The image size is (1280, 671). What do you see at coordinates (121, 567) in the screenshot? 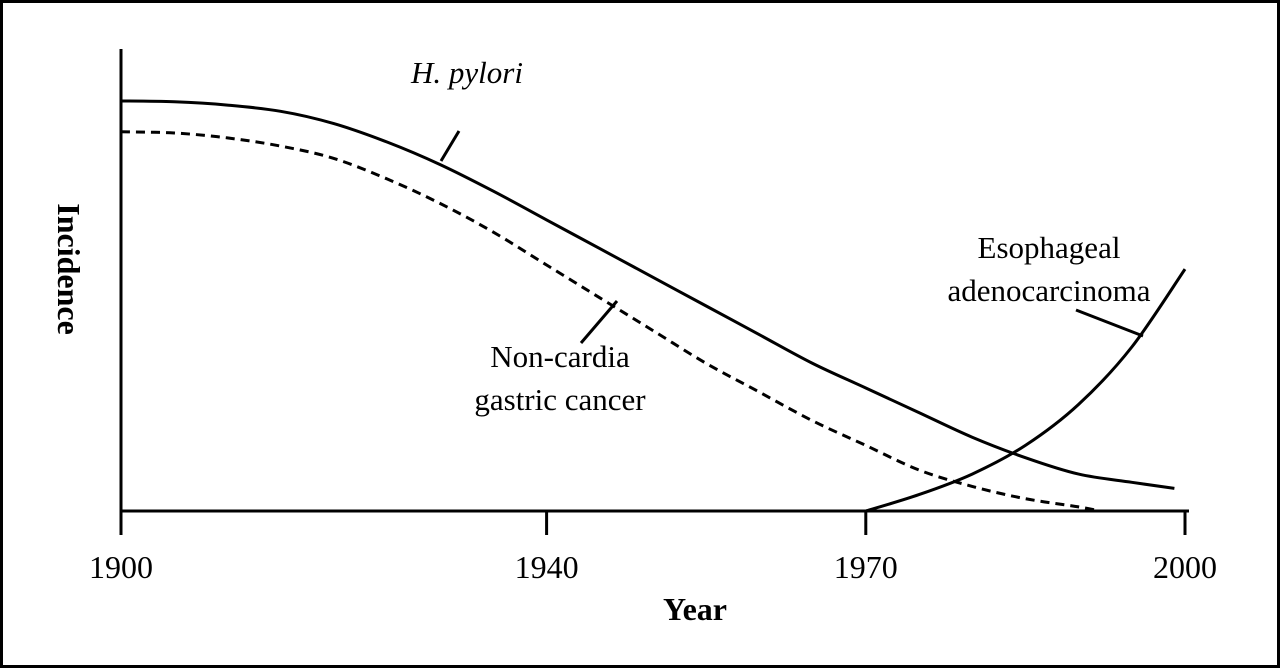
I see `x-tick-label: 1900` at bounding box center [121, 567].